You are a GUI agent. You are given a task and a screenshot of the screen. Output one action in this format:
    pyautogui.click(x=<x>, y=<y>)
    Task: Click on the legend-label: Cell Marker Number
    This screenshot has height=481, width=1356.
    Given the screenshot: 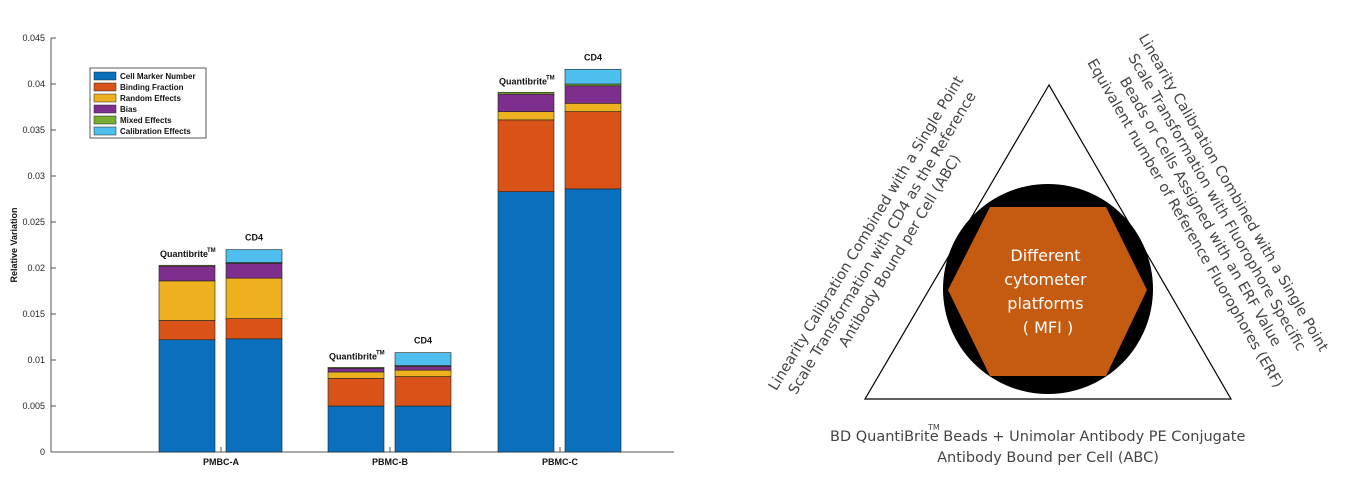 What is the action you would take?
    pyautogui.click(x=158, y=76)
    